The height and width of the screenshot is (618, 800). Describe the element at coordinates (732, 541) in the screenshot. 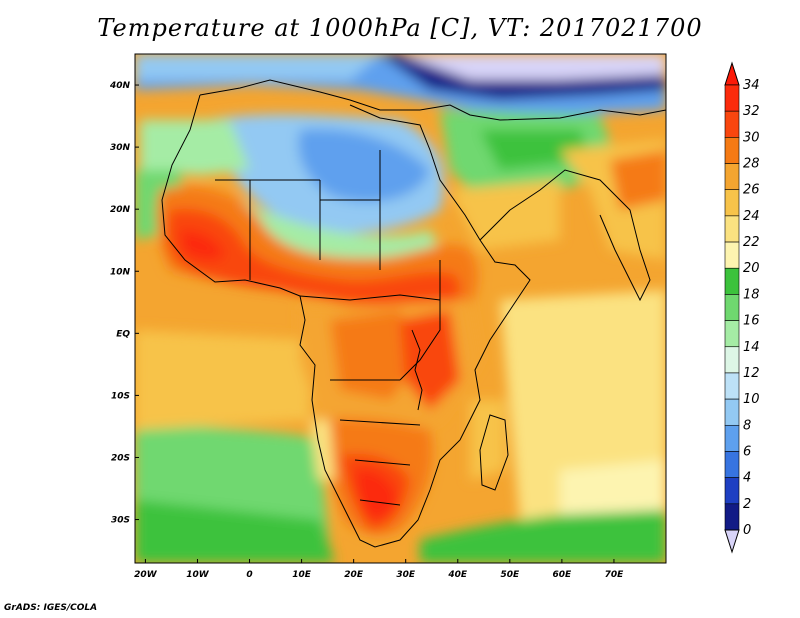

I see `colorbar-bottom-arrow` at that location.